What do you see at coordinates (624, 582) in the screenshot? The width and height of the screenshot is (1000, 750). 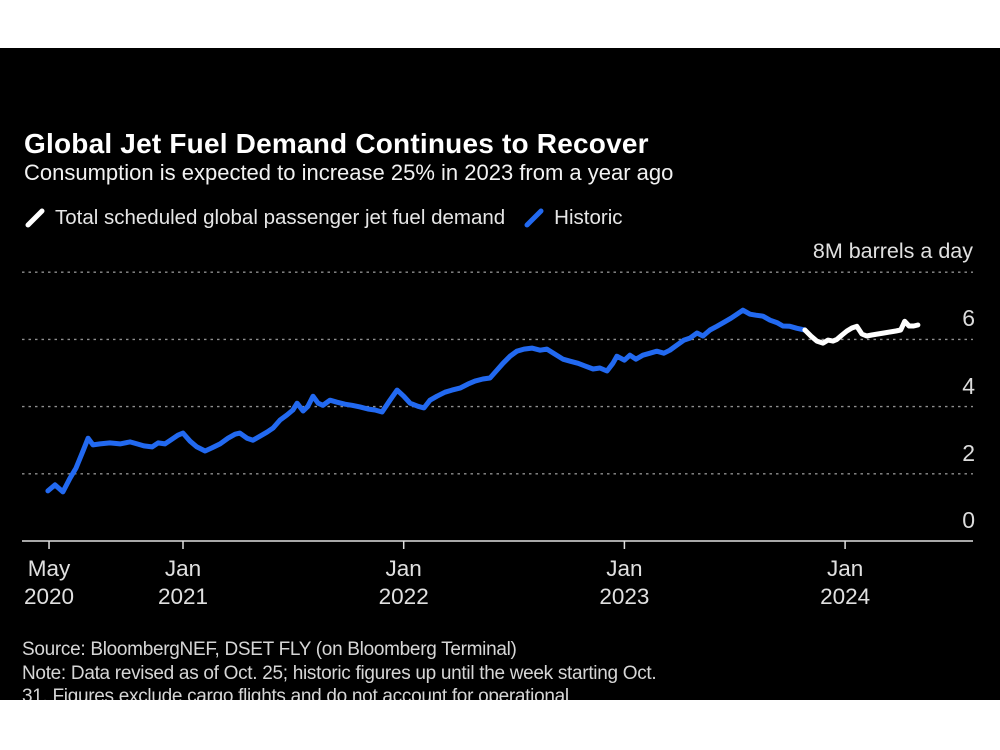 I see `x-tick-label: Jan 2023` at bounding box center [624, 582].